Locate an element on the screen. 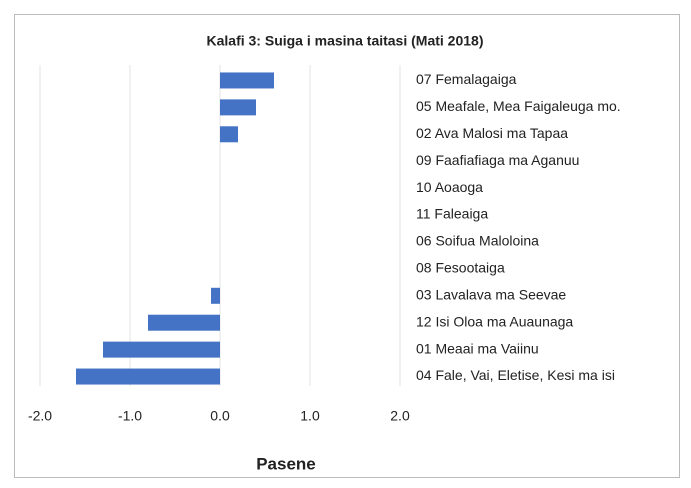 Image resolution: width=691 pixels, height=488 pixels. x-tick-label: 0.0 is located at coordinates (220, 416).